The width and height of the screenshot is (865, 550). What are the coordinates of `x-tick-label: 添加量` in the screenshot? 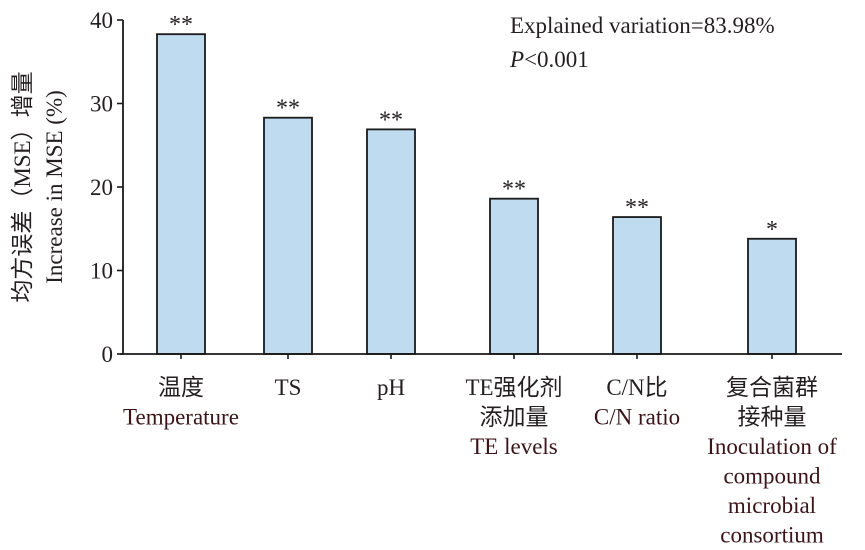 It's located at (514, 417).